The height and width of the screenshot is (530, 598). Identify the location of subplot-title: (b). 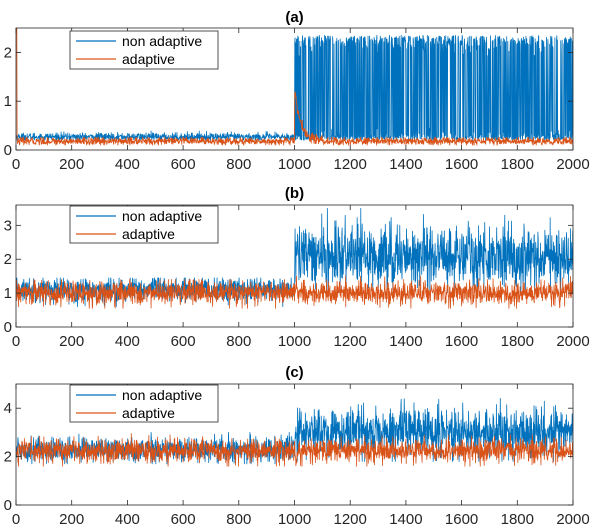
(294, 193).